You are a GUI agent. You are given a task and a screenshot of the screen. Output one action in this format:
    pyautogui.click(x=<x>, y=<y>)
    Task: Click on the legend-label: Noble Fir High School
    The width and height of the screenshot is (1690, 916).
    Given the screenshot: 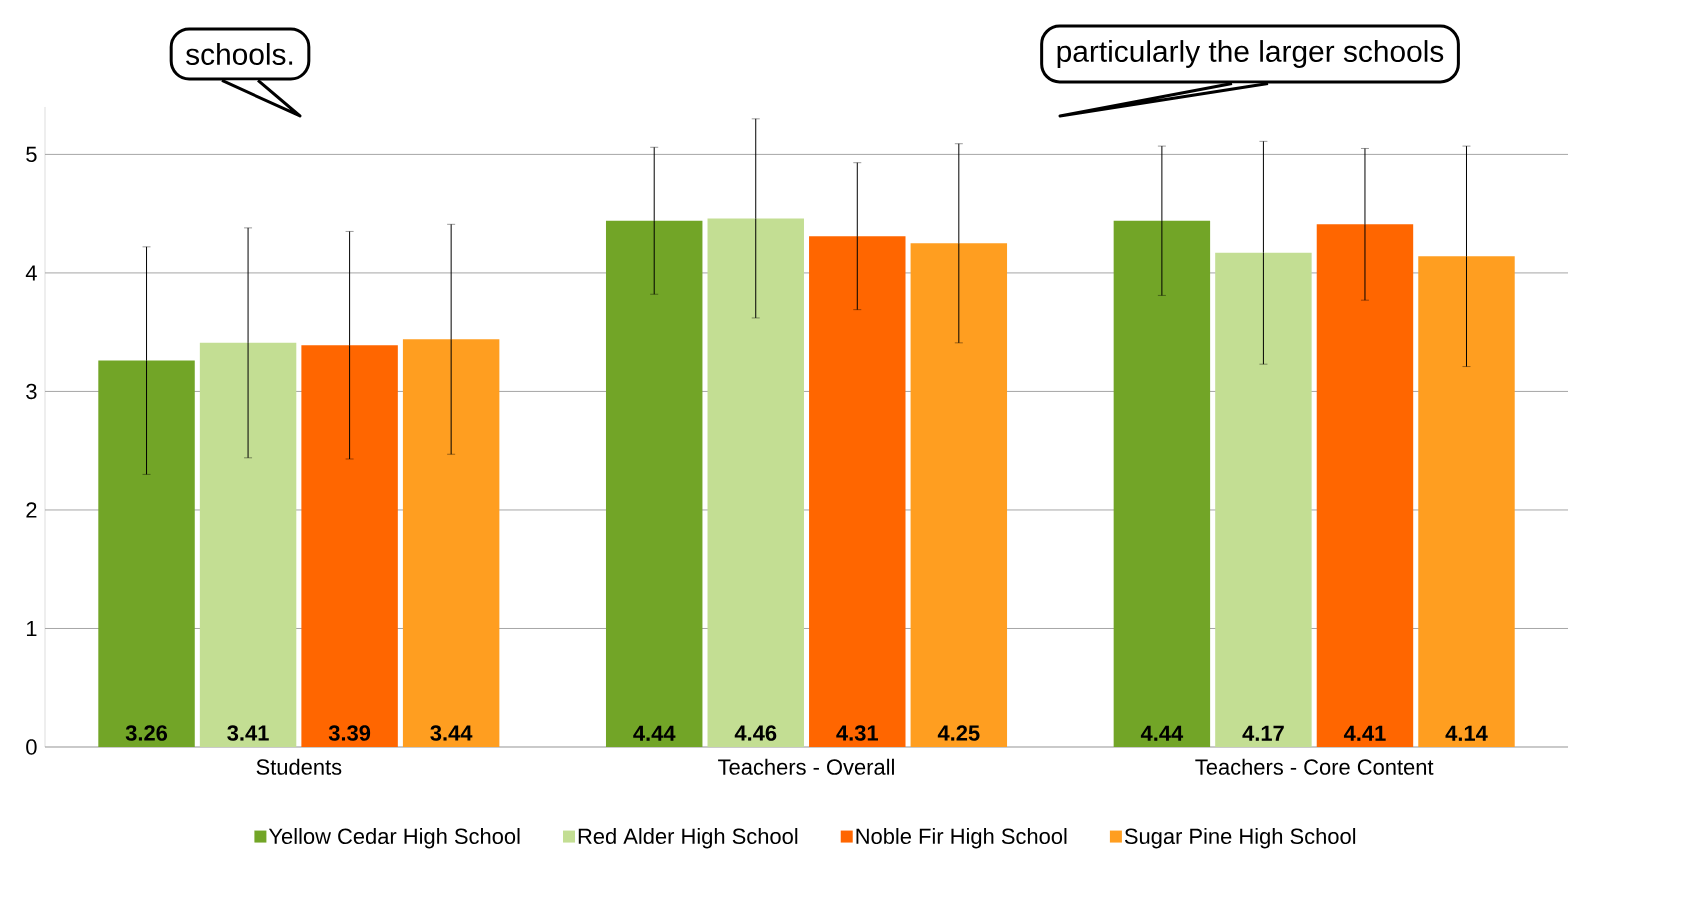 What is the action you would take?
    pyautogui.click(x=961, y=838)
    